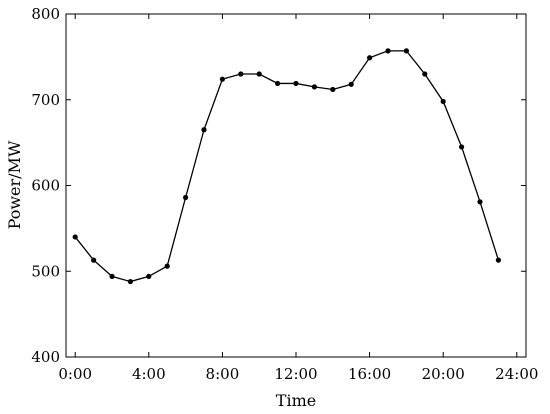 This screenshot has width=550, height=414. I want to click on x-tick-label: 12:00, so click(295, 374).